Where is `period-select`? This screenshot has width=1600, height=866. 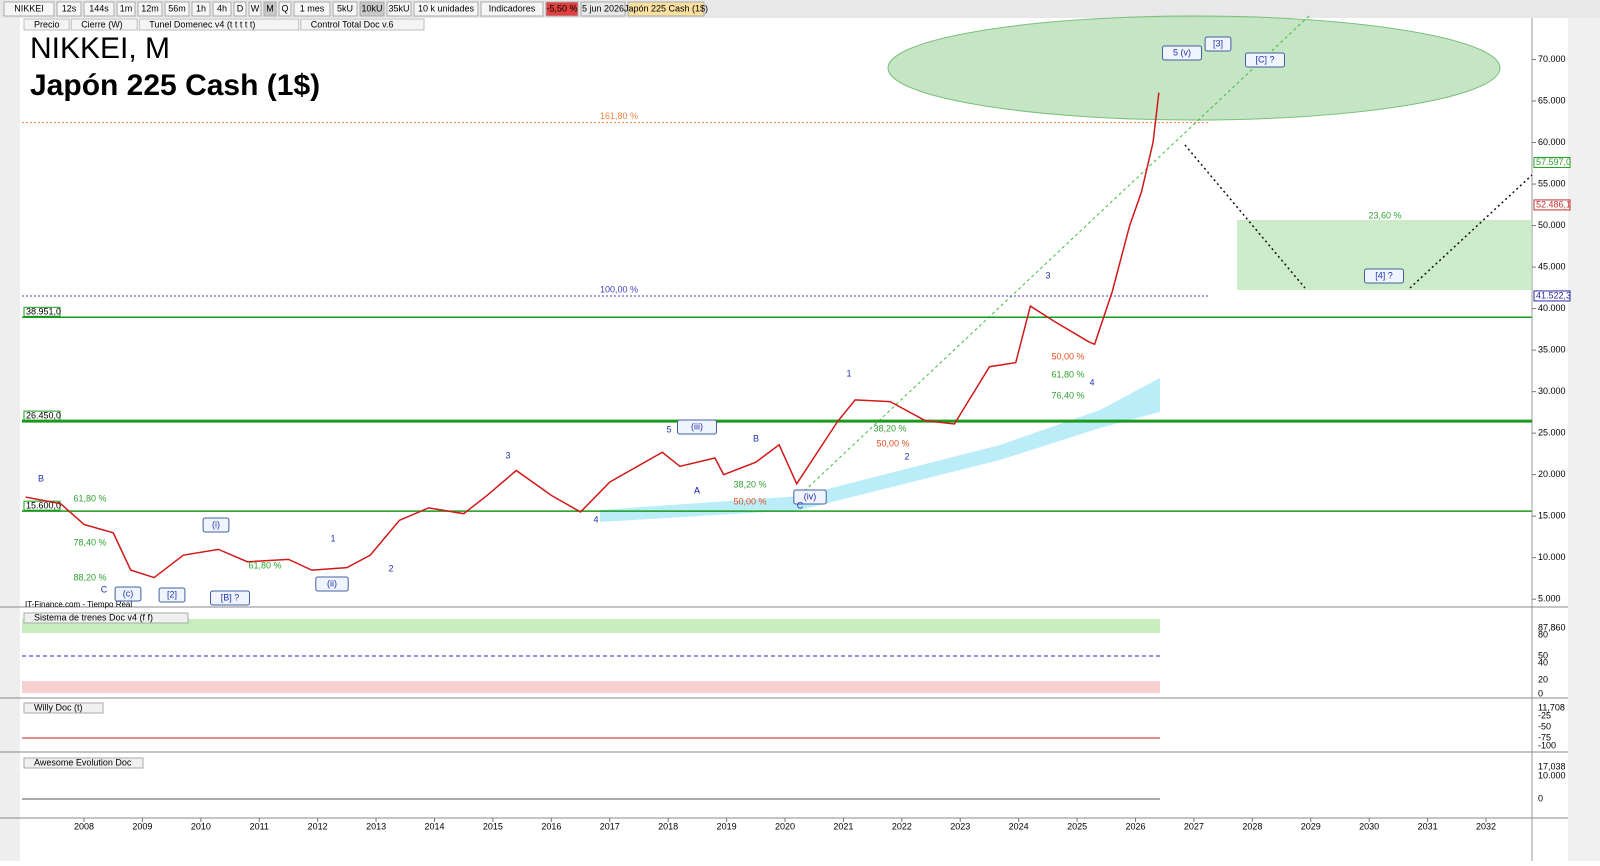
period-select is located at coordinates (312, 9).